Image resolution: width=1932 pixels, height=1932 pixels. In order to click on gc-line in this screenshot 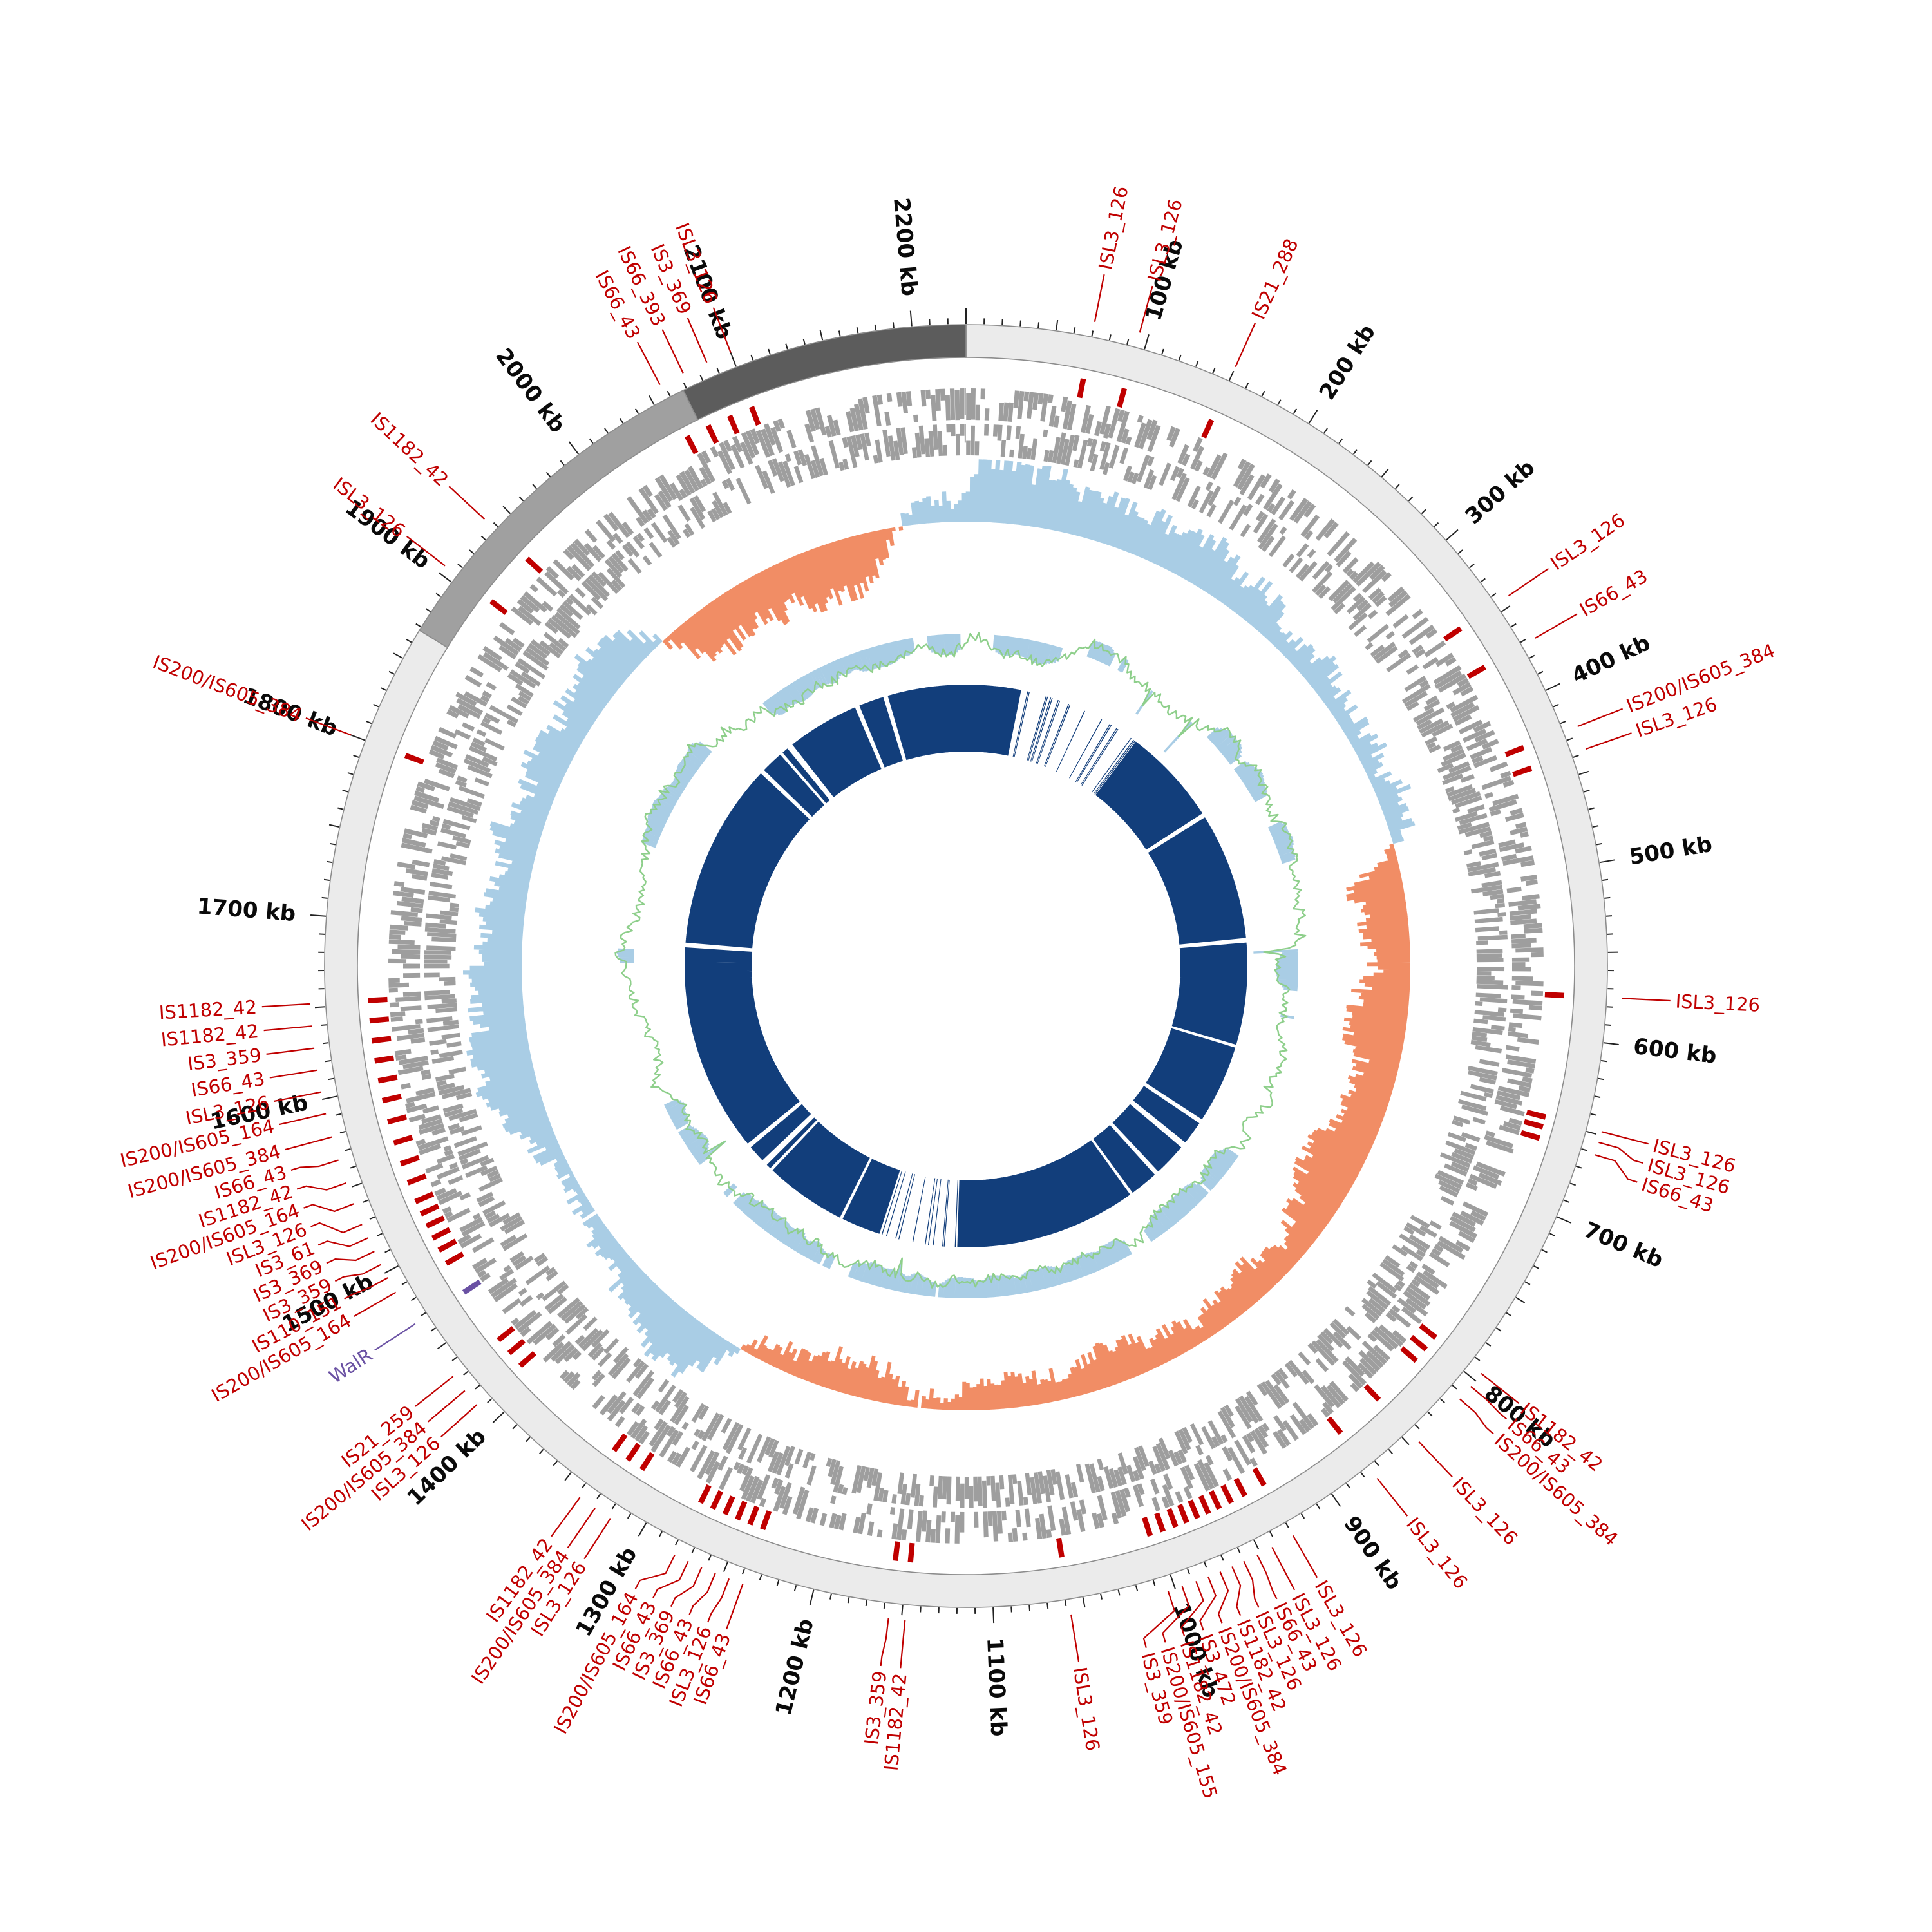, I will do `click(961, 961)`.